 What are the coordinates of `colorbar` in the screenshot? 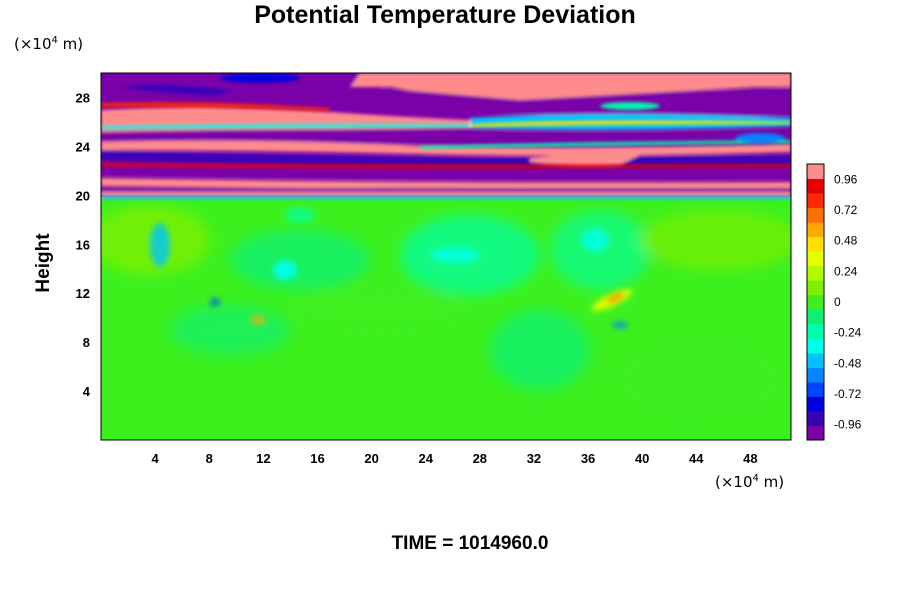 It's located at (815, 302).